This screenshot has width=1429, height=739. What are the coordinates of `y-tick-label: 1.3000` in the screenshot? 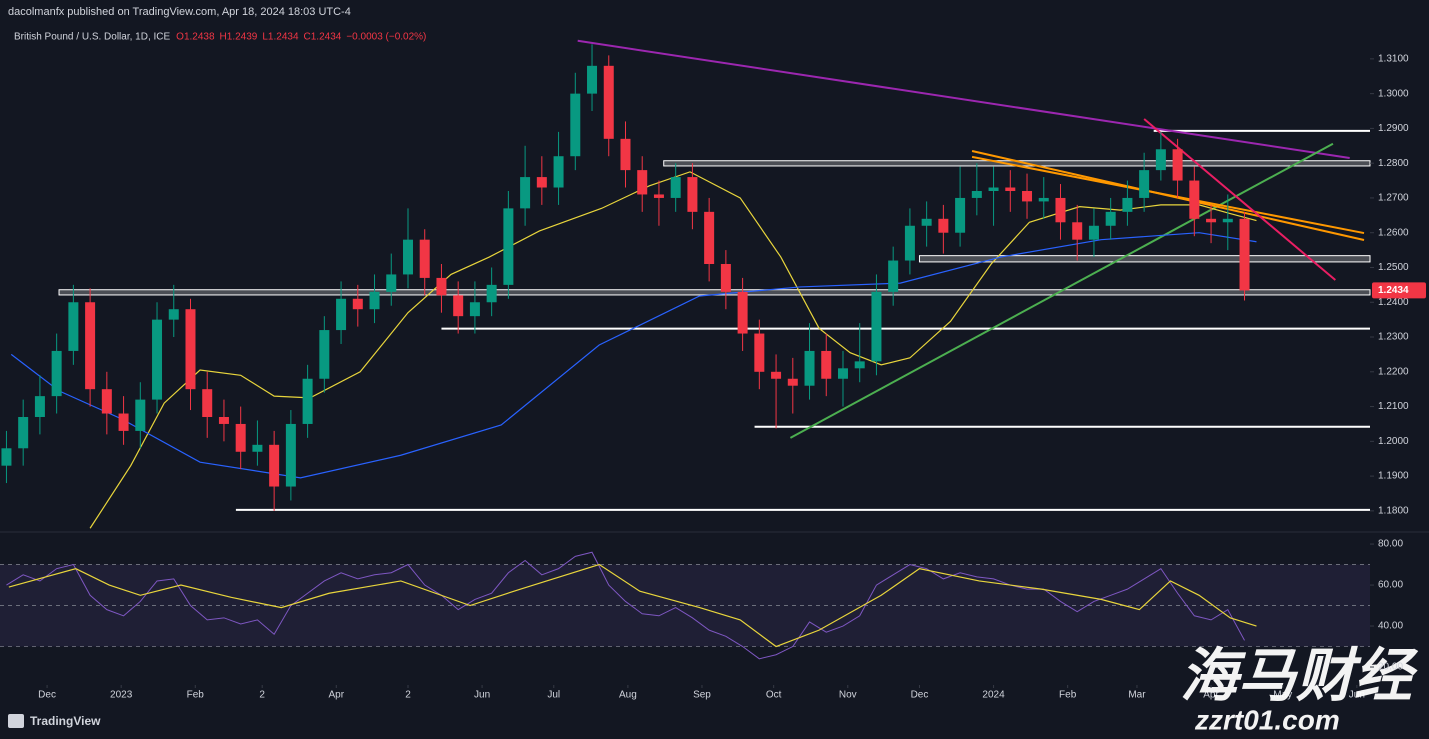 It's located at (1393, 93).